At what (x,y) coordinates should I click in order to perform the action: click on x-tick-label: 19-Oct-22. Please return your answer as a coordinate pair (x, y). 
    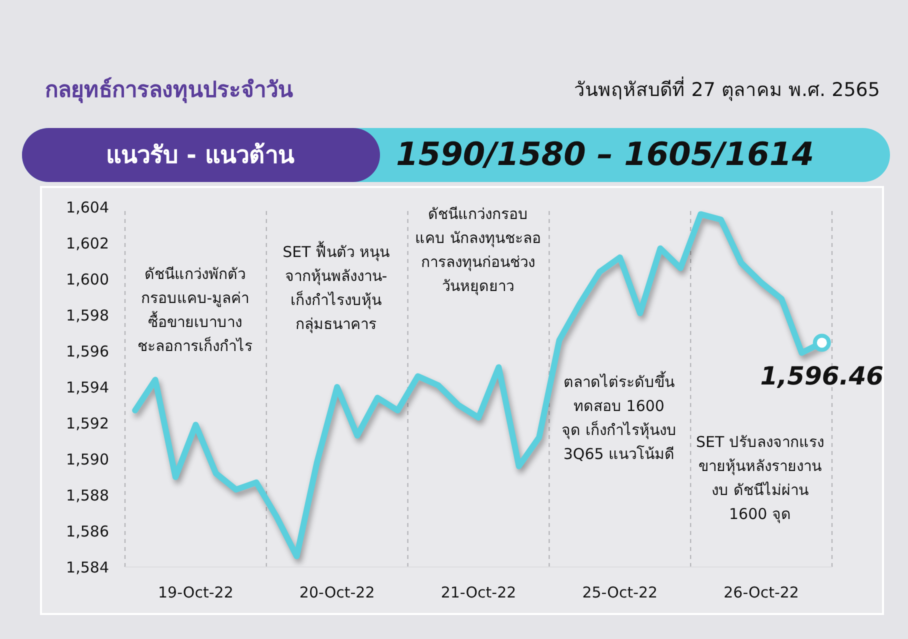
    Looking at the image, I should click on (196, 593).